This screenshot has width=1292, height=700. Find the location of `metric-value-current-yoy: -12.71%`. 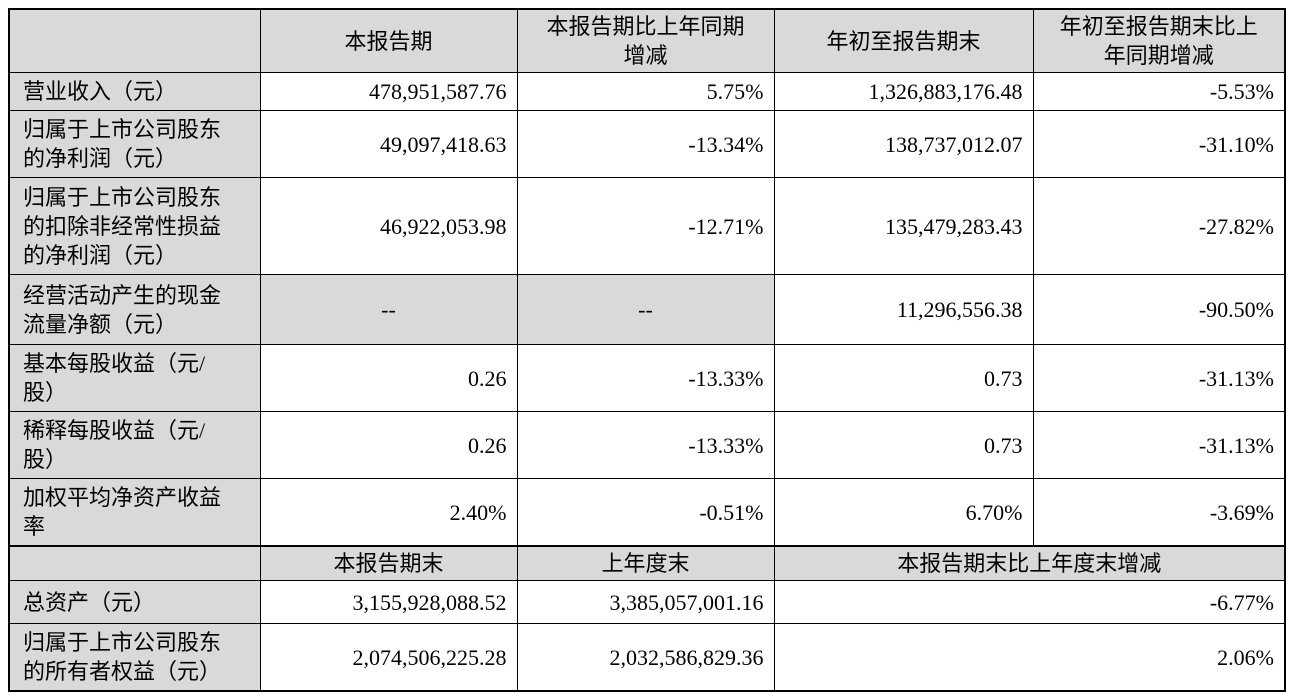

metric-value-current-yoy: -12.71% is located at coordinates (645, 226).